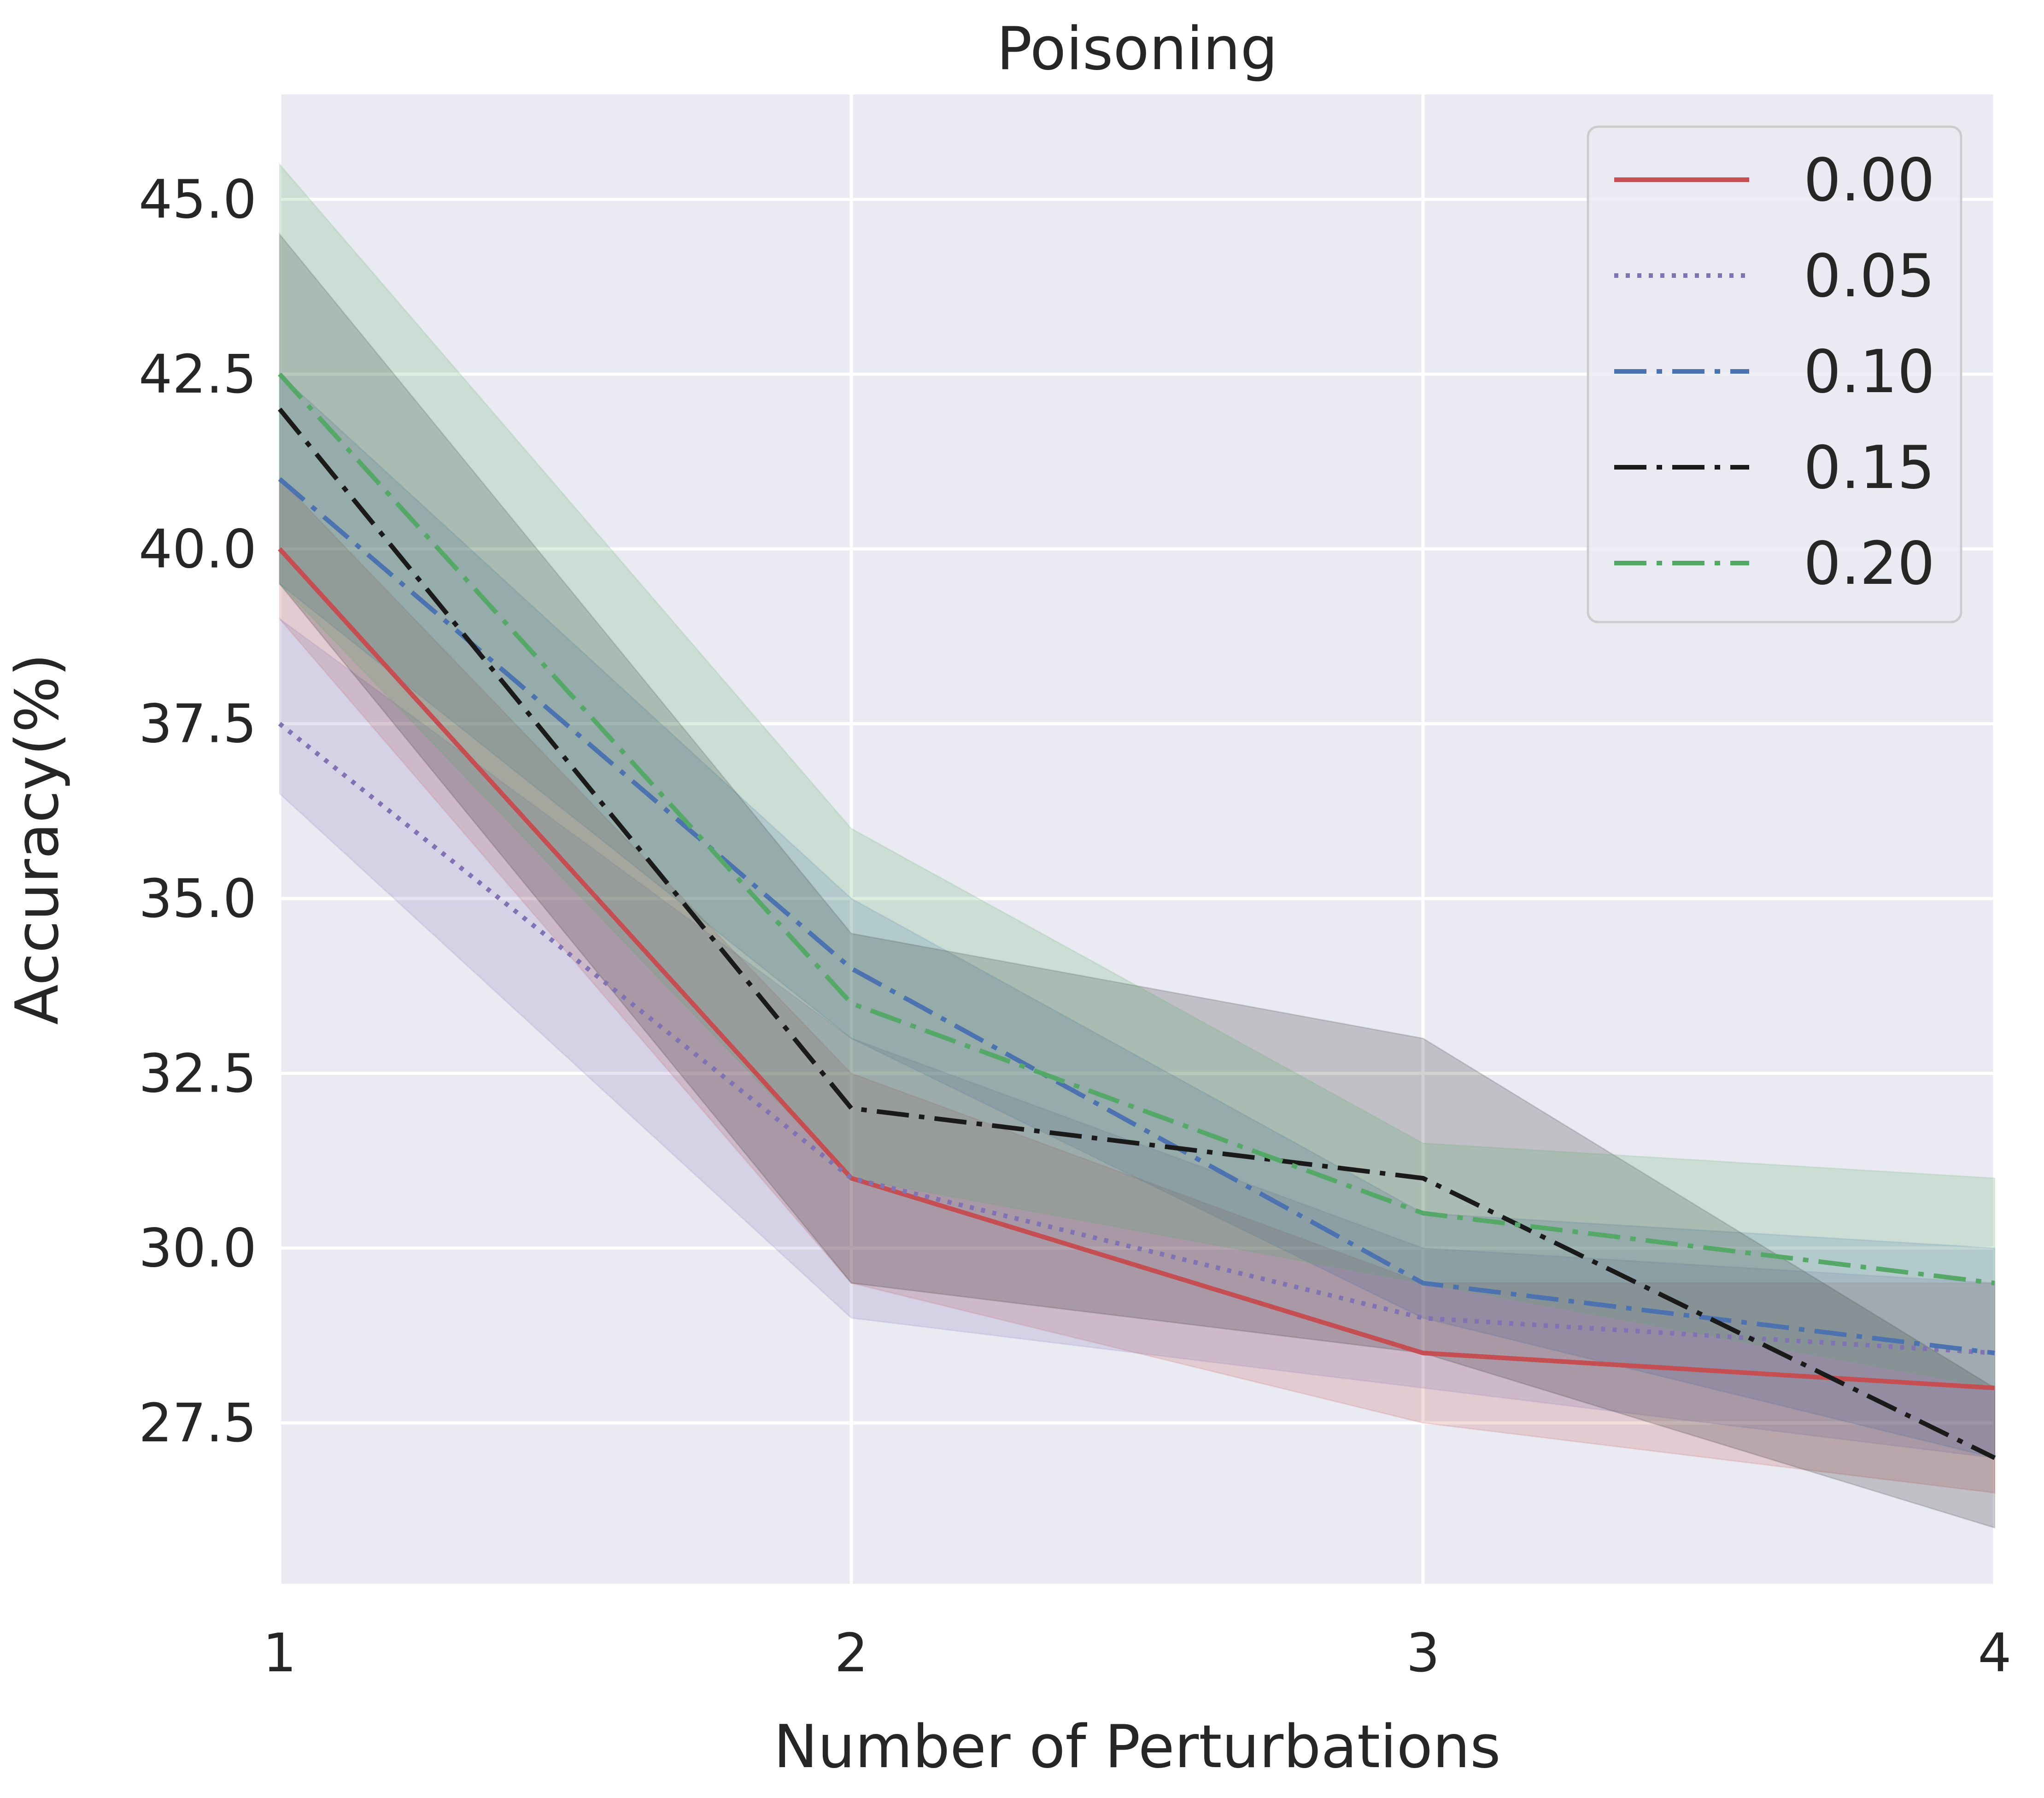 This screenshot has width=2044, height=1798. I want to click on legend-box, so click(1774, 374).